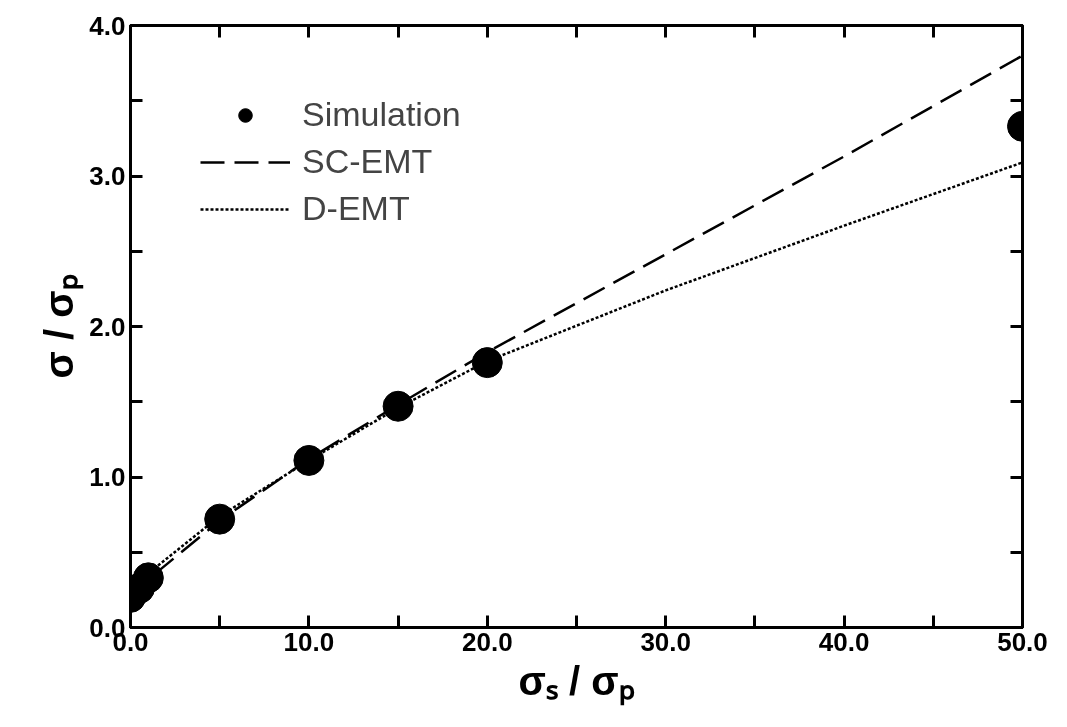 Image resolution: width=1067 pixels, height=727 pixels. What do you see at coordinates (107, 176) in the screenshot?
I see `y-tick-label: 3.0` at bounding box center [107, 176].